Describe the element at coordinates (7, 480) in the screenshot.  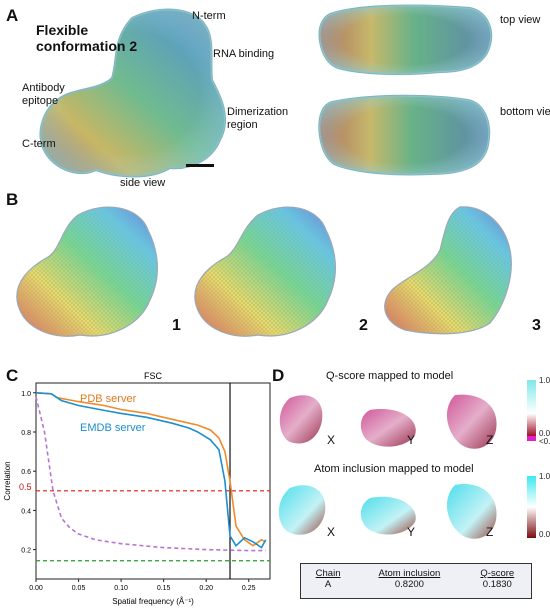
I see `fsc-y-label: Correlation` at that location.